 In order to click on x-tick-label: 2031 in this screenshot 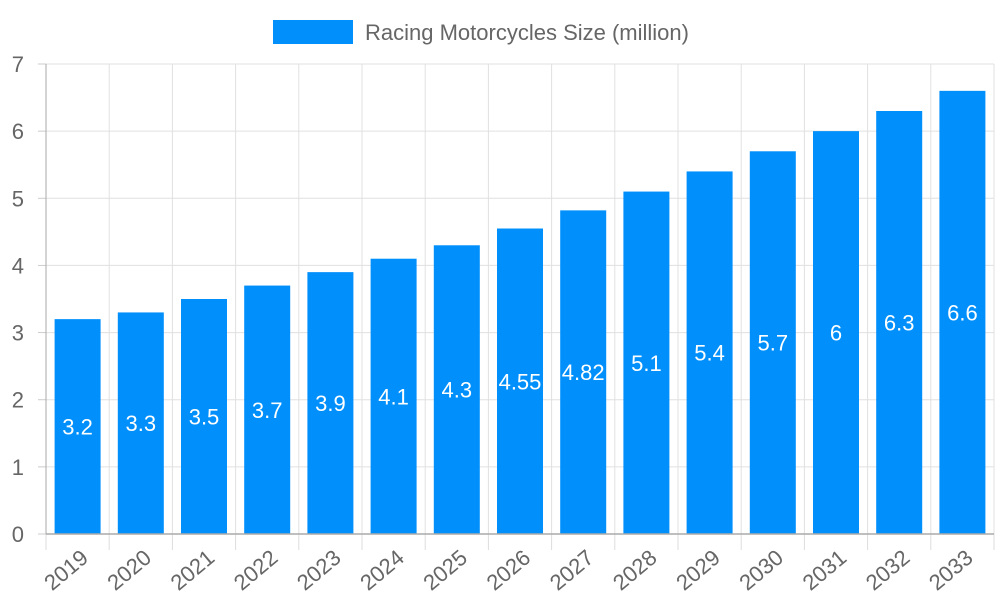, I will do `click(825, 570)`.